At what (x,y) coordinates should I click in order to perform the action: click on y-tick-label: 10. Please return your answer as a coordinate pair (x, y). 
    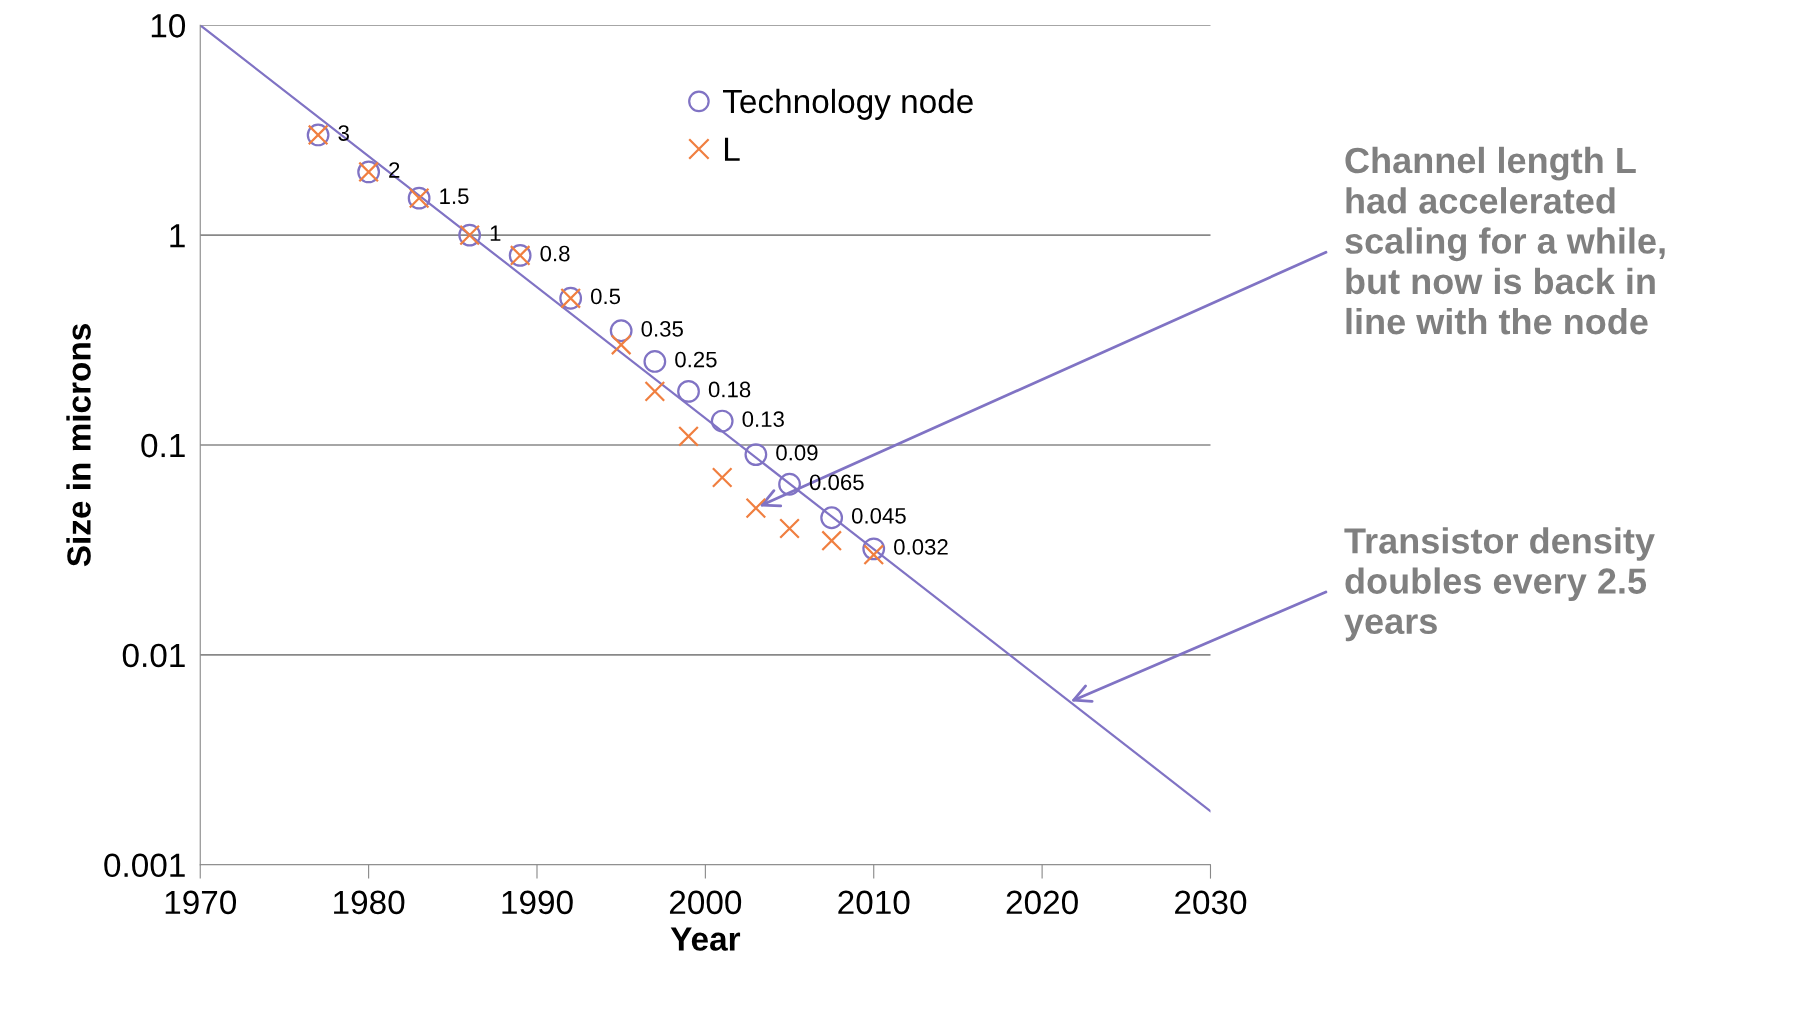
    Looking at the image, I should click on (168, 26).